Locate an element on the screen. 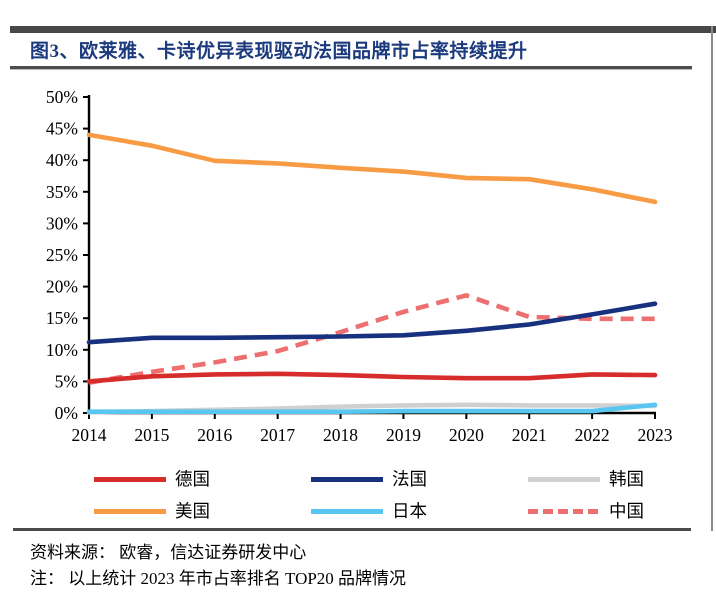  legend-item-korea: 韩国 is located at coordinates (586, 479).